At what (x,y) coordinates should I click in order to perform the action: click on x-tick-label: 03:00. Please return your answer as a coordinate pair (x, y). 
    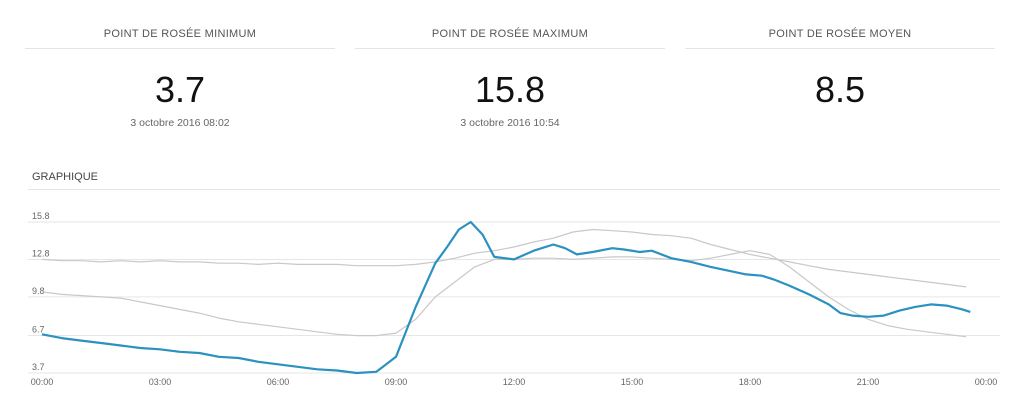
    Looking at the image, I should click on (160, 382).